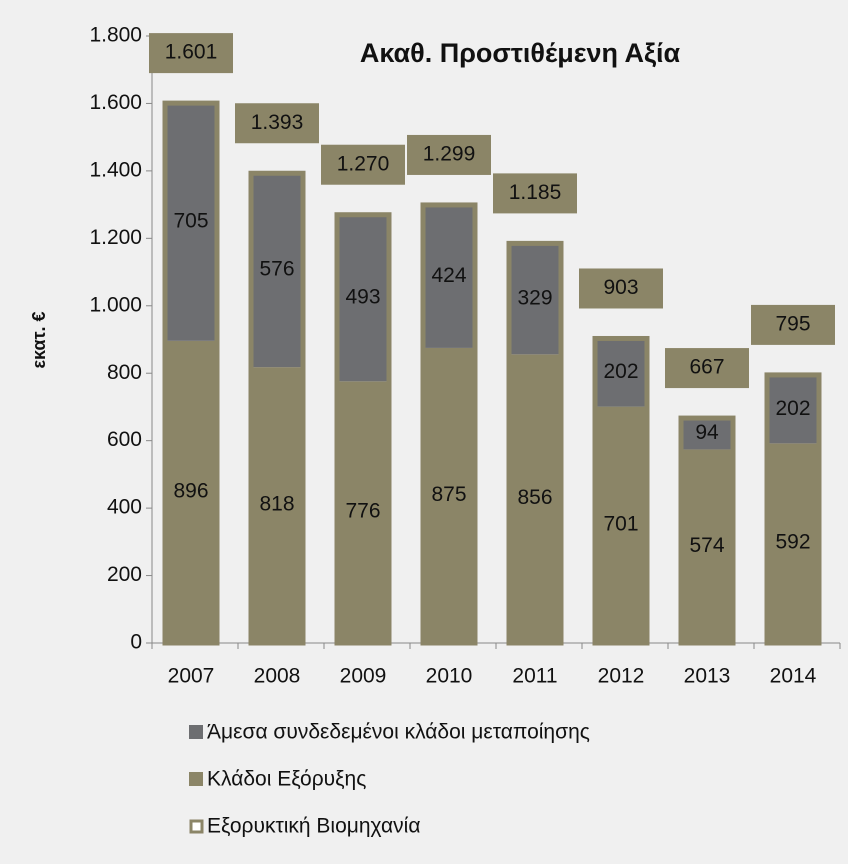 This screenshot has width=848, height=864. I want to click on y-tick-label: 1.600, so click(115, 102).